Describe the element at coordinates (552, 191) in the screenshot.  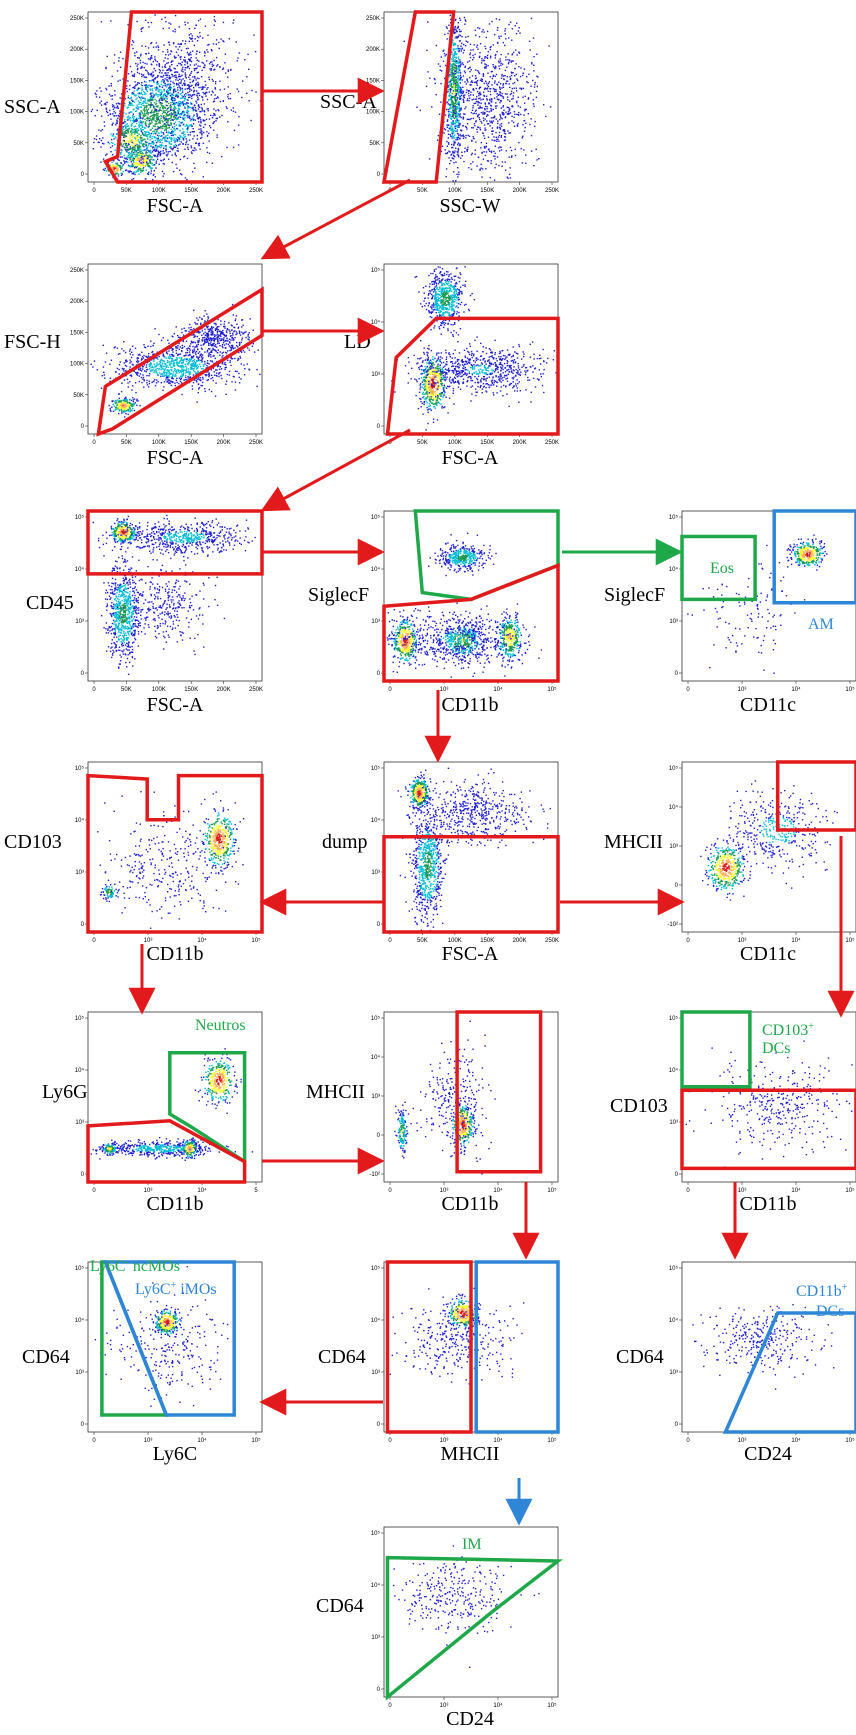
I see `x-tick-label: 250K` at that location.